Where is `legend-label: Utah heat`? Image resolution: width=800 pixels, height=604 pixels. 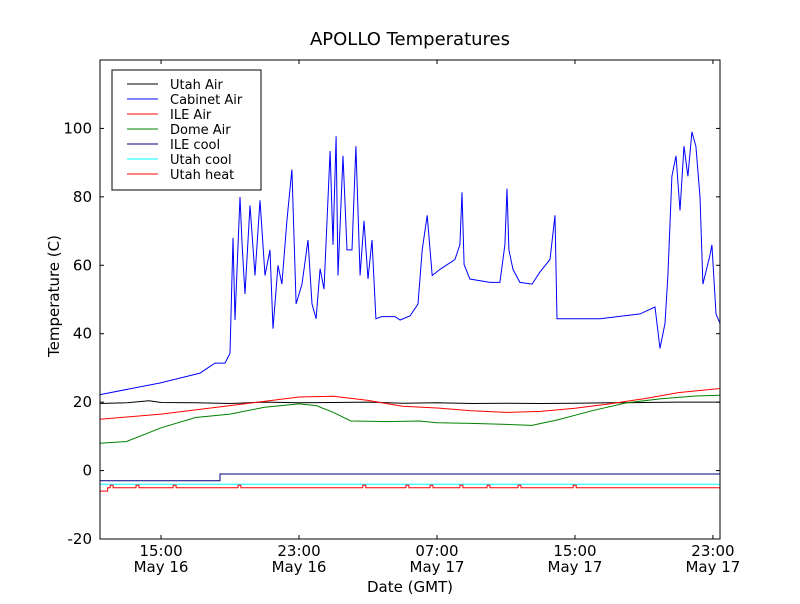
legend-label: Utah heat is located at coordinates (202, 175).